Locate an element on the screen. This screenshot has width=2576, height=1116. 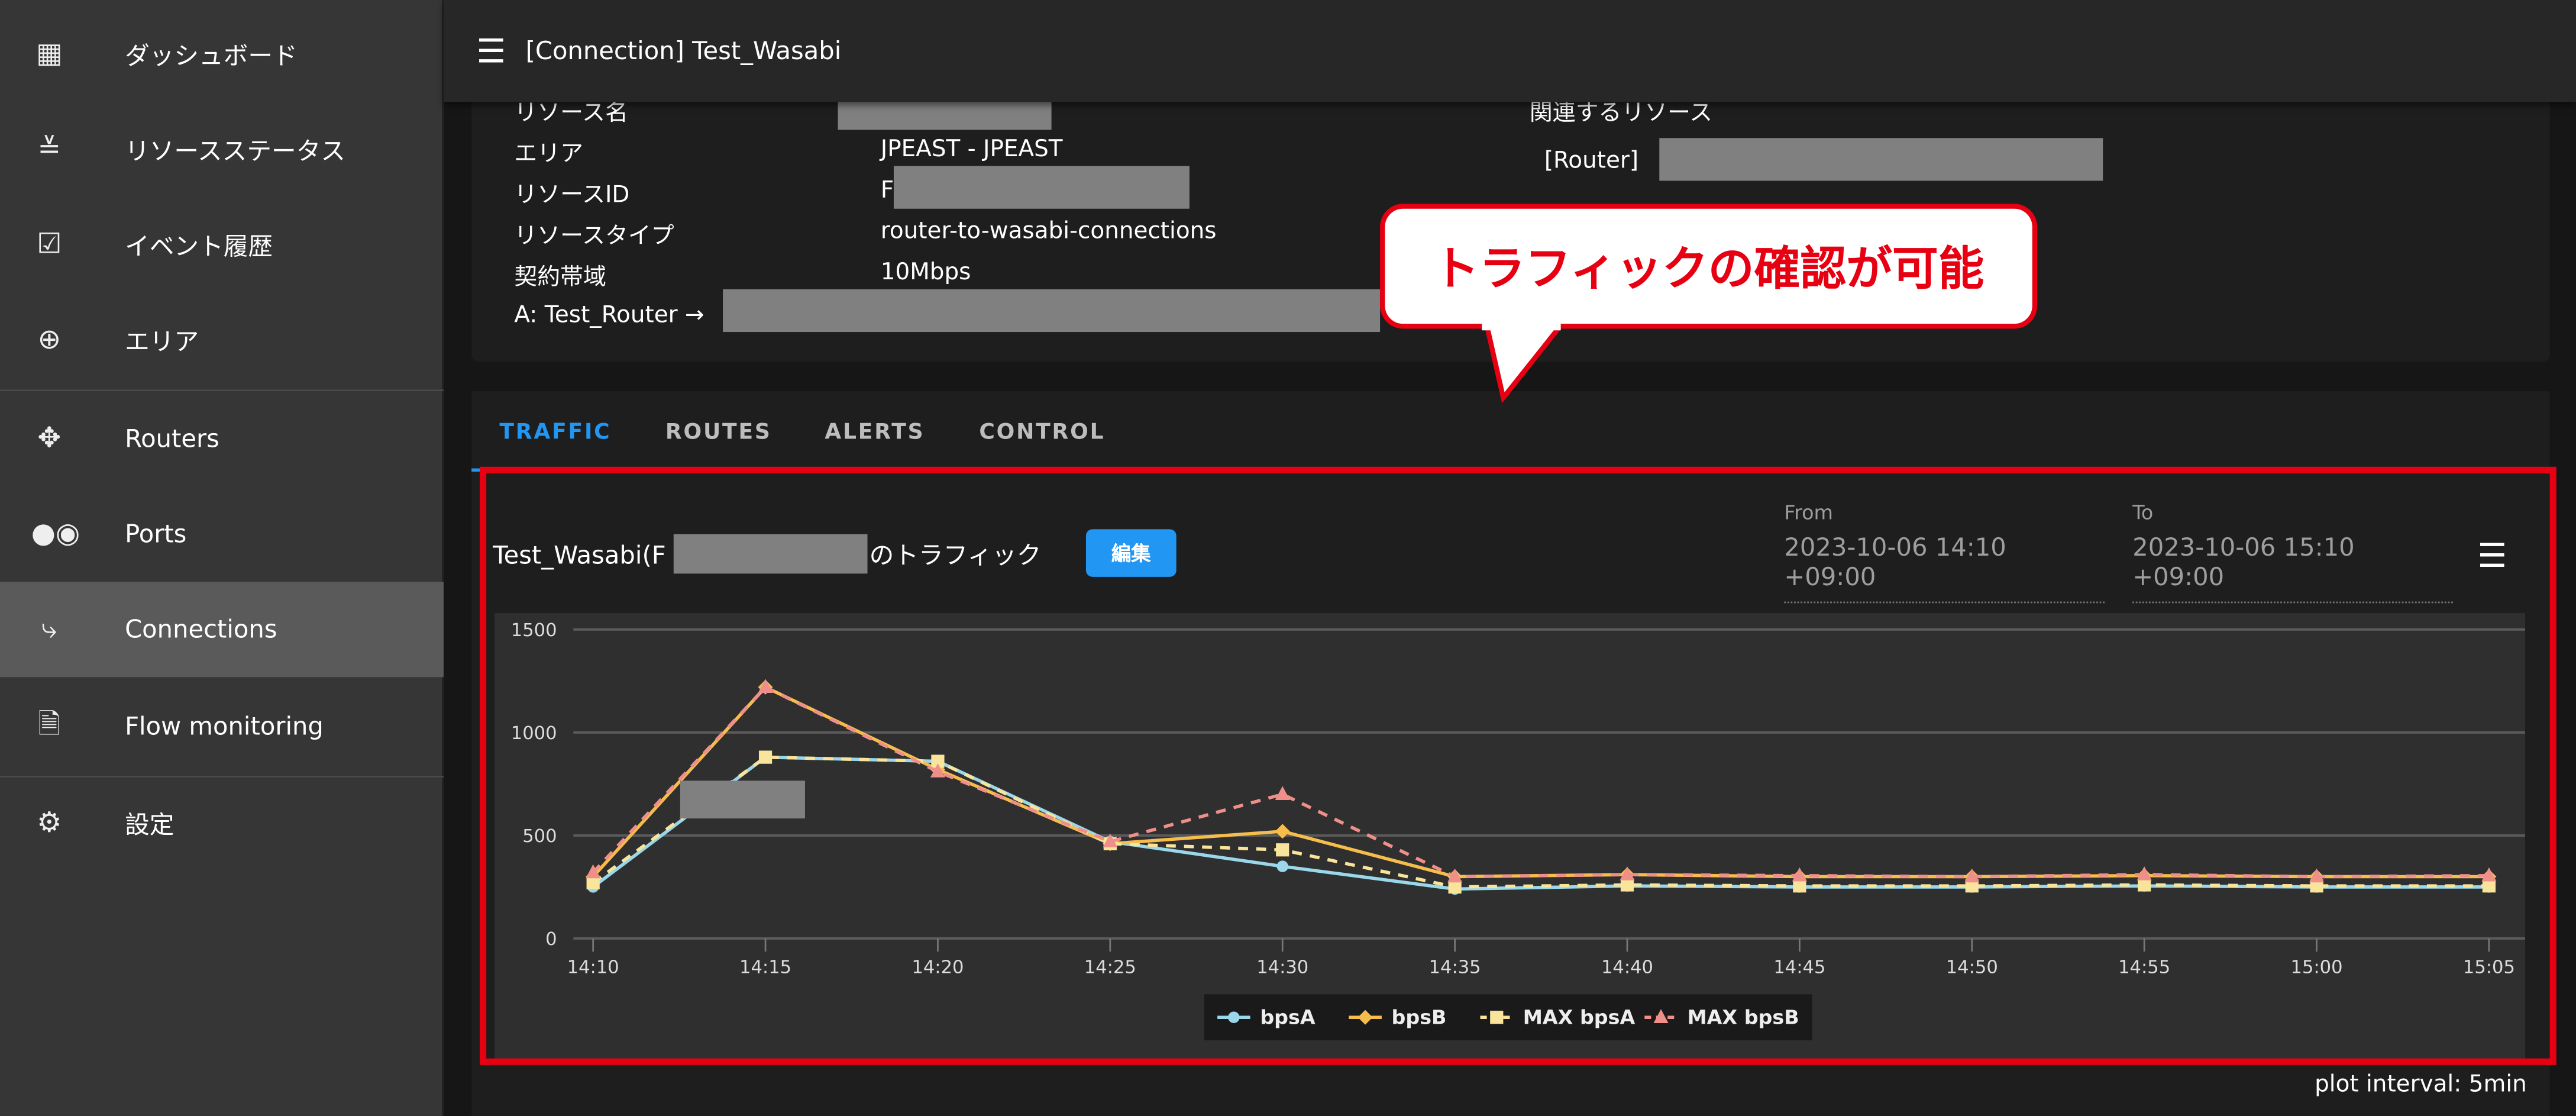
callout-tail is located at coordinates (1521, 358).